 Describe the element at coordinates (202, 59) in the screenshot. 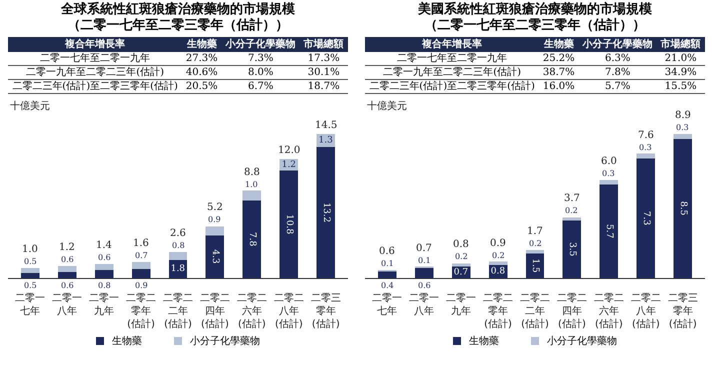

I see `text: 27.3%` at that location.